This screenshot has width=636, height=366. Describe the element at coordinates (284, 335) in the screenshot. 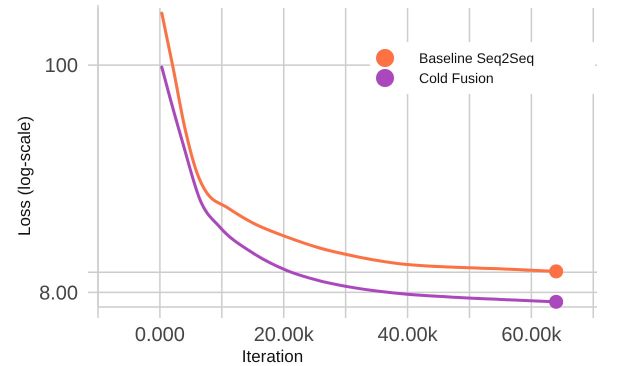

I see `x-tick-label: 20.00k` at that location.